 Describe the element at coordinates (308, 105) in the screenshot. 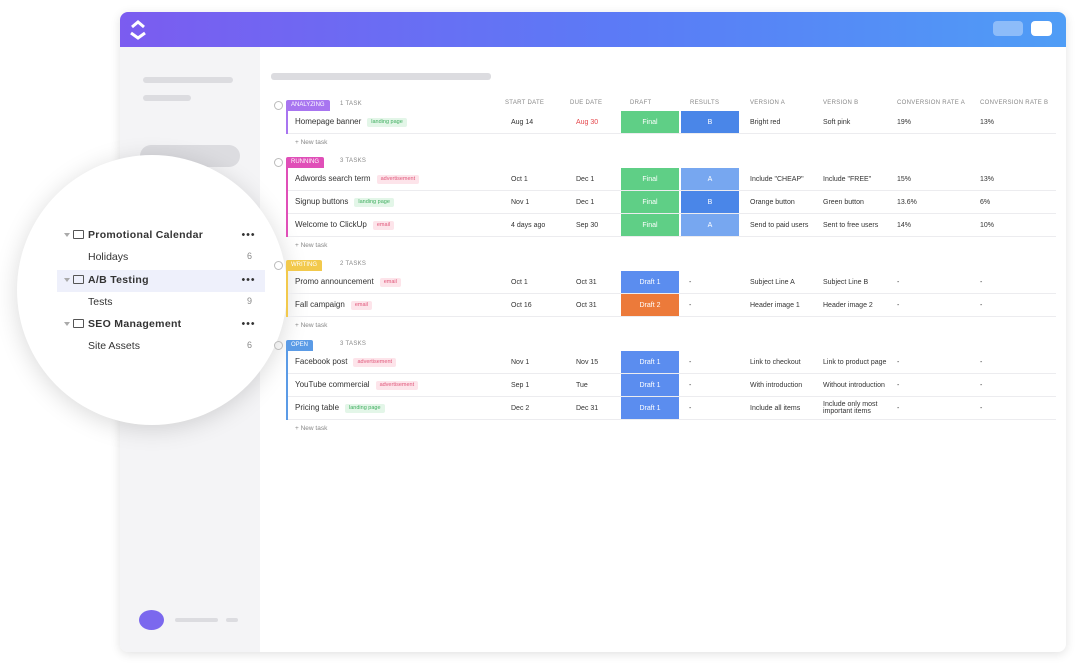

I see `status-badge: ANALYZING` at that location.